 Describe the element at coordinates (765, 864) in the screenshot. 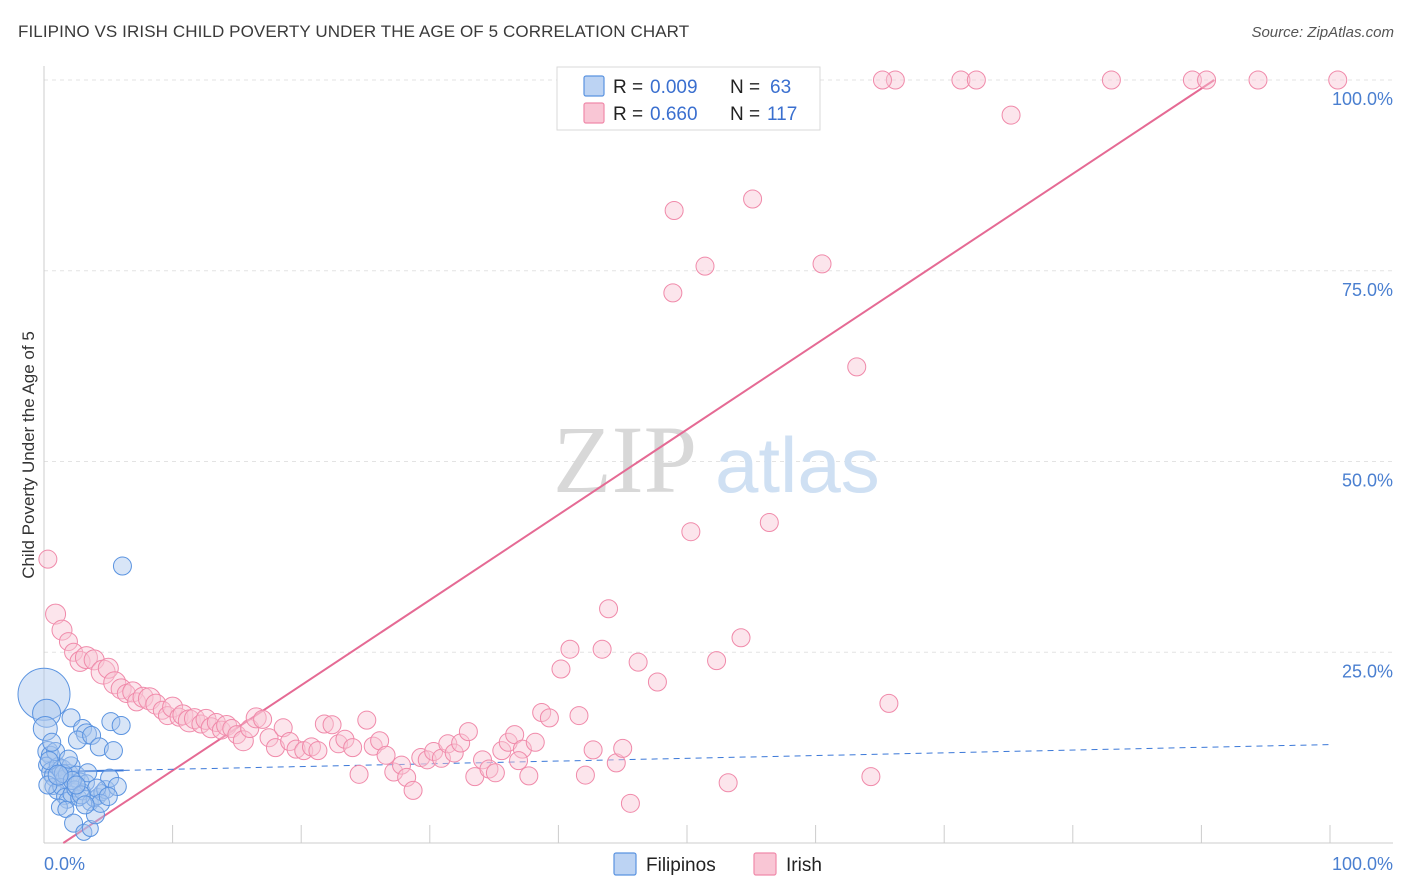

I see `bottom-legend-swatch-irish` at that location.